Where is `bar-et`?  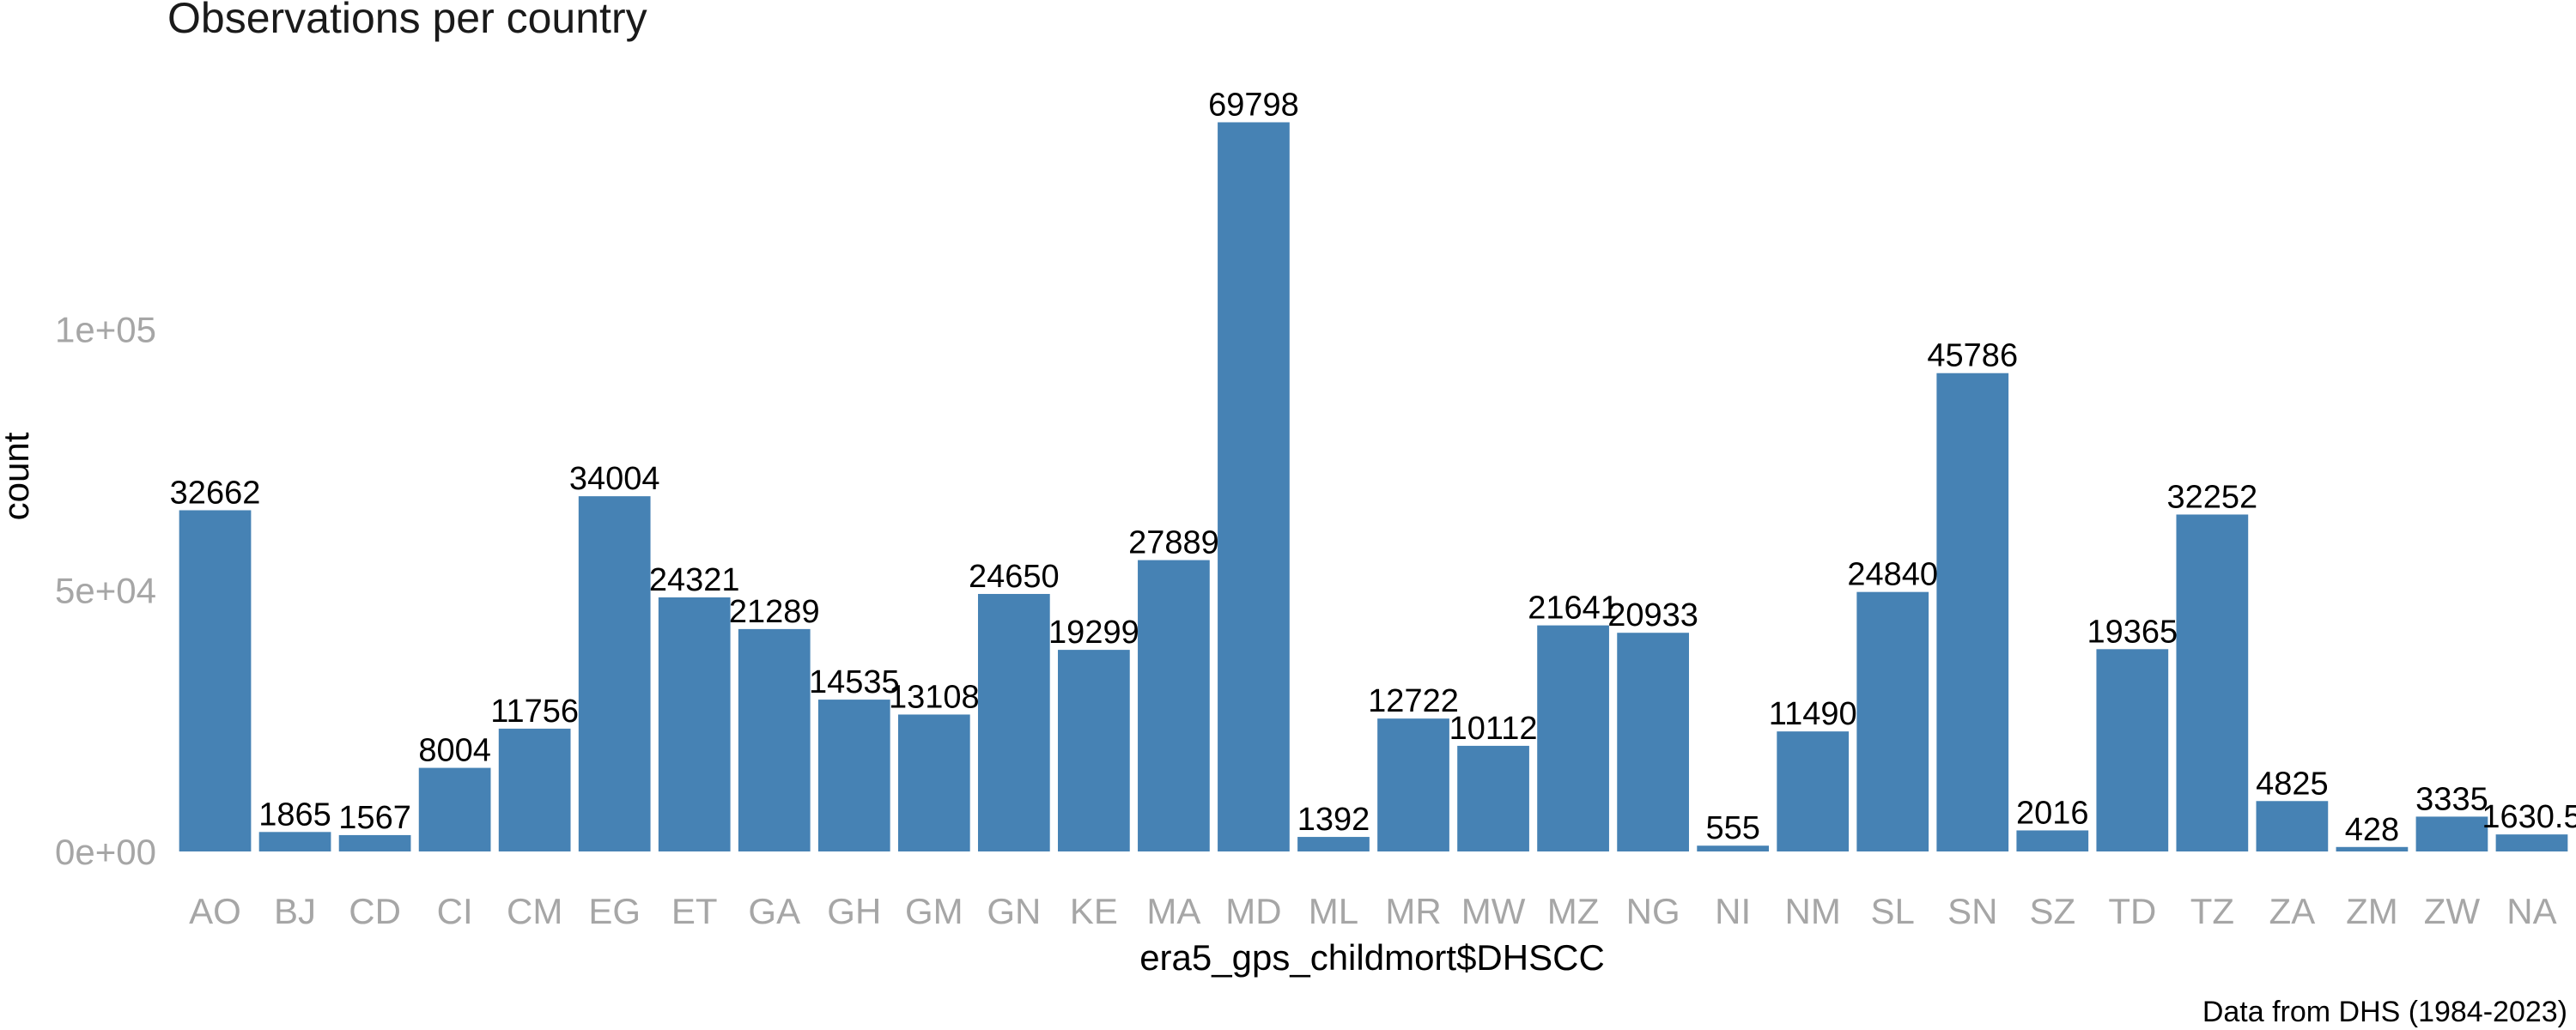
bar-et is located at coordinates (695, 724).